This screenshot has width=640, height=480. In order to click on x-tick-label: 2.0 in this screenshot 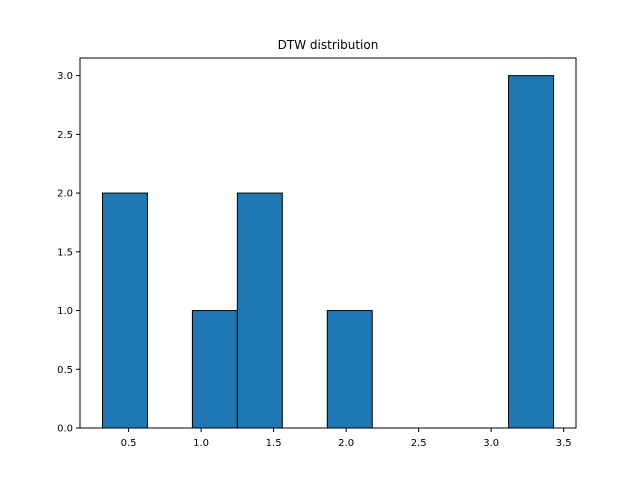, I will do `click(346, 443)`.